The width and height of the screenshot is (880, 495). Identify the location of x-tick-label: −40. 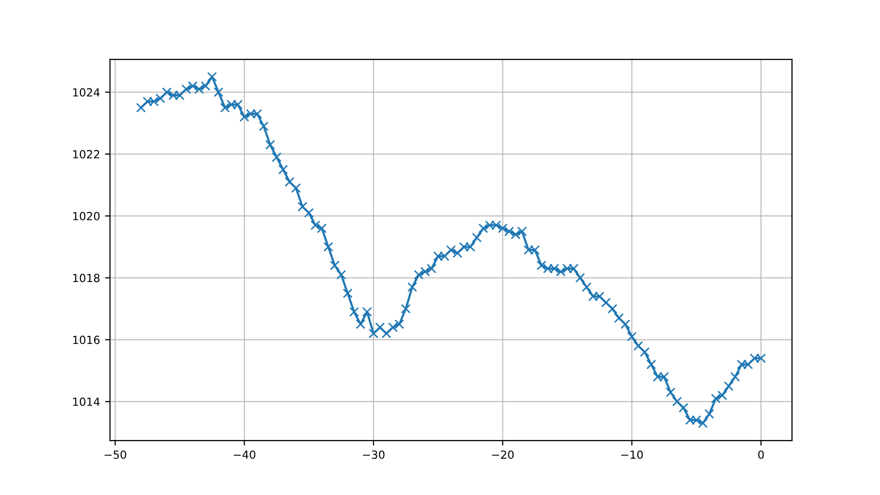
(245, 454).